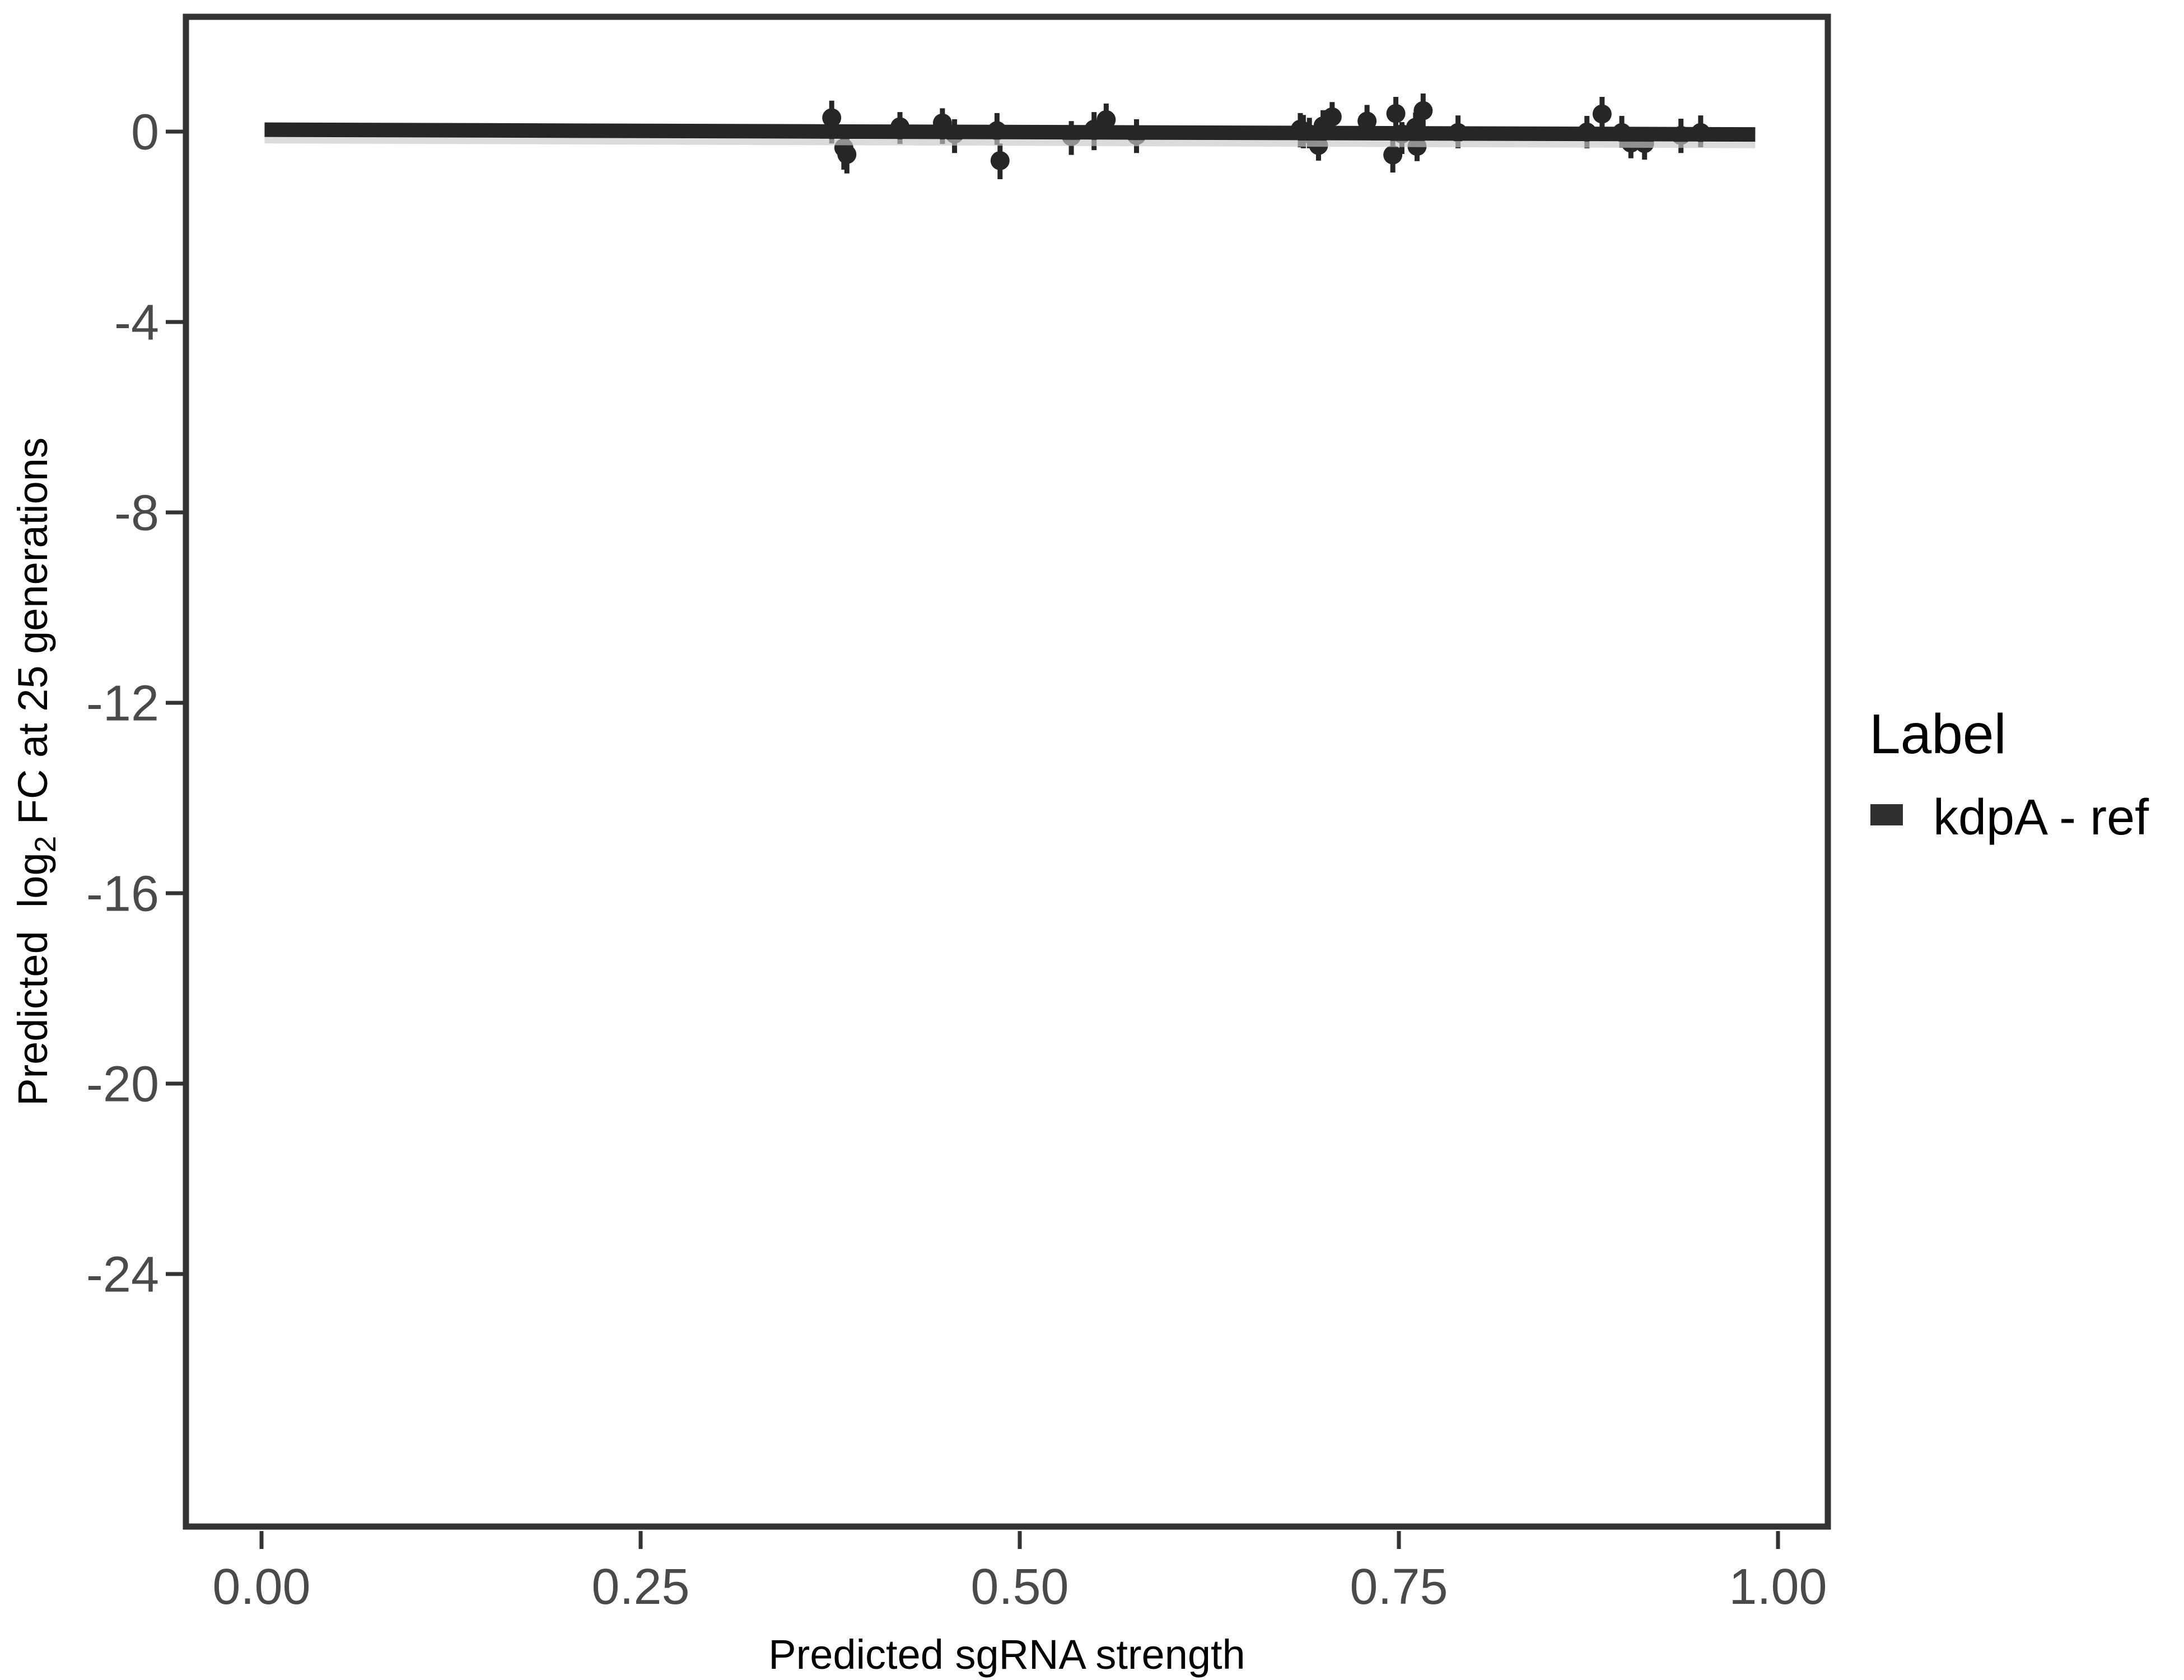 The height and width of the screenshot is (1680, 2184). What do you see at coordinates (1010, 132) in the screenshot?
I see `smooth-line` at bounding box center [1010, 132].